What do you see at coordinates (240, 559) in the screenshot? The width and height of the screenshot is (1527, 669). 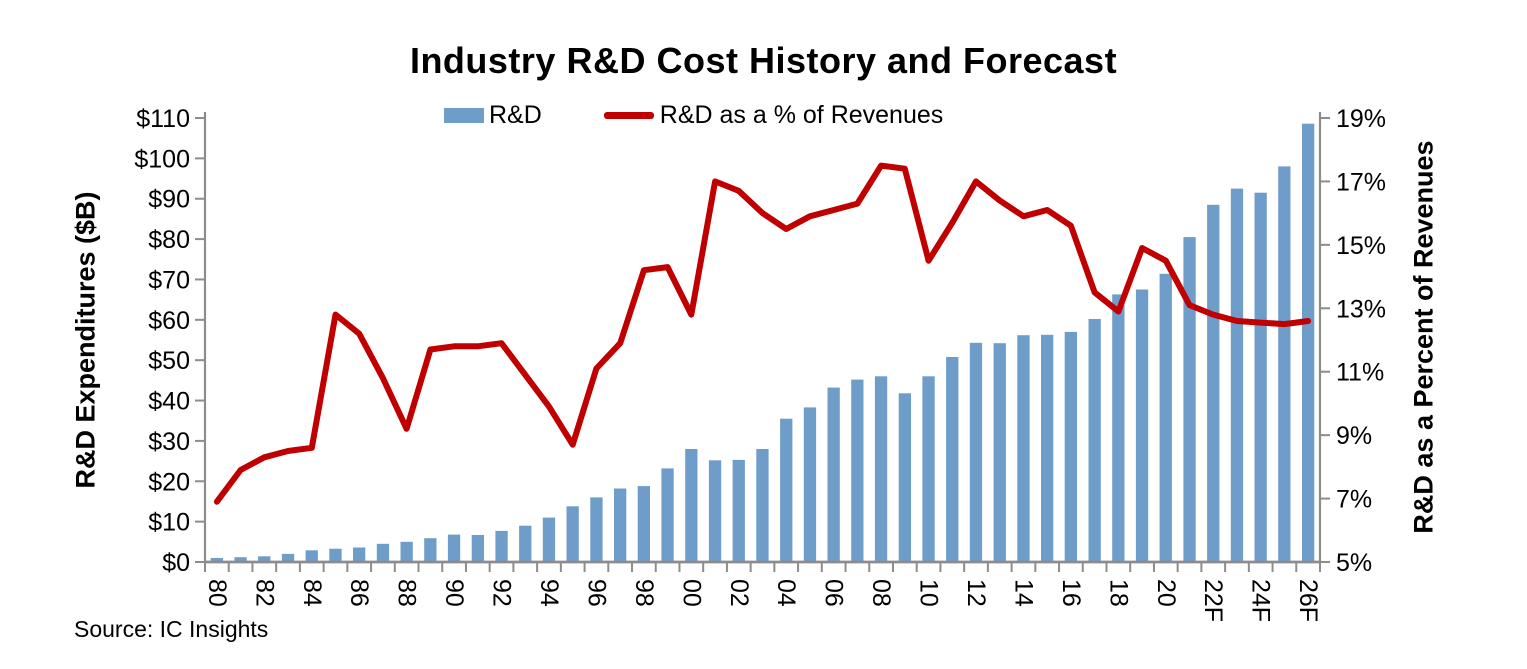 I see `bar-1981` at bounding box center [240, 559].